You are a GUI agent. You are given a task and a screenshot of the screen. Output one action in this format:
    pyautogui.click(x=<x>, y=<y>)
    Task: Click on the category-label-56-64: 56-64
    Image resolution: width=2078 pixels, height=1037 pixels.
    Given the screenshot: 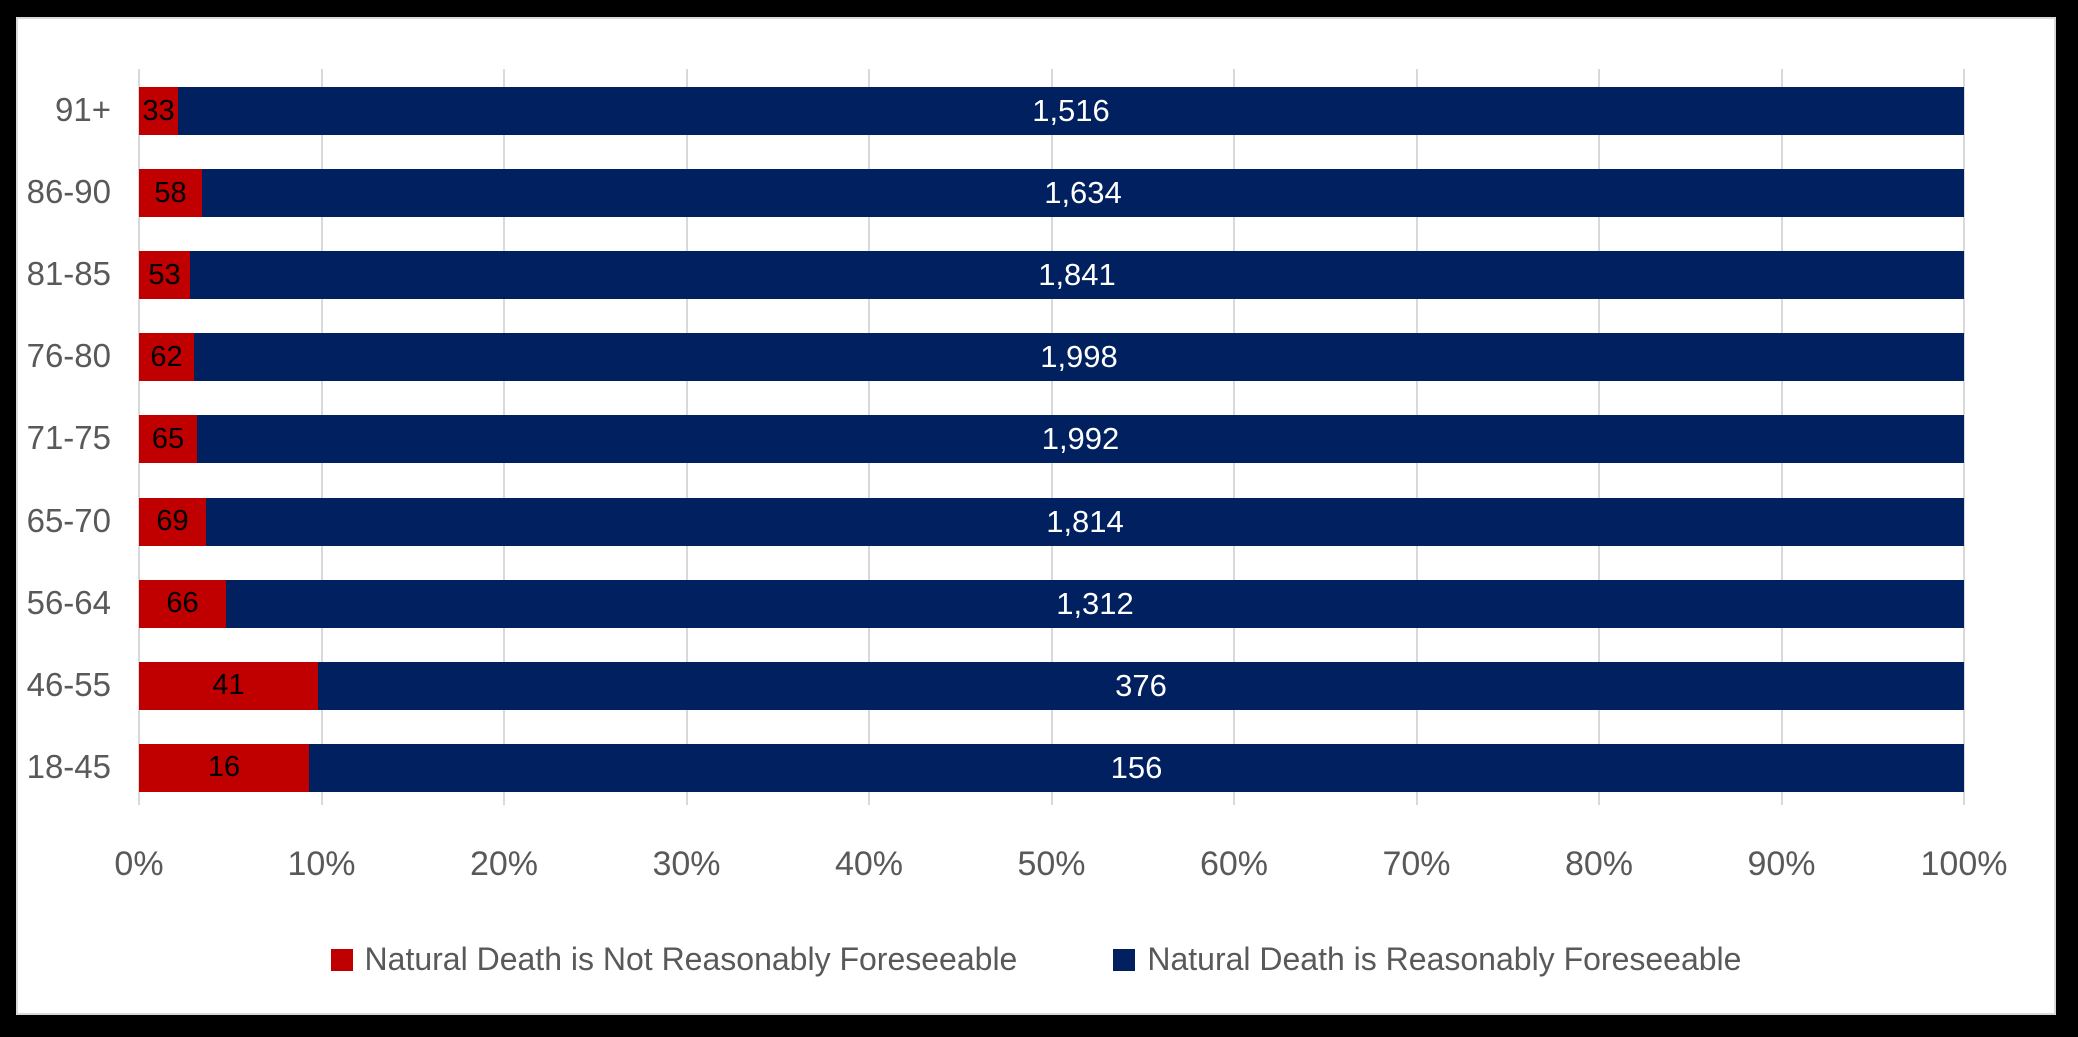 What is the action you would take?
    pyautogui.click(x=68, y=602)
    